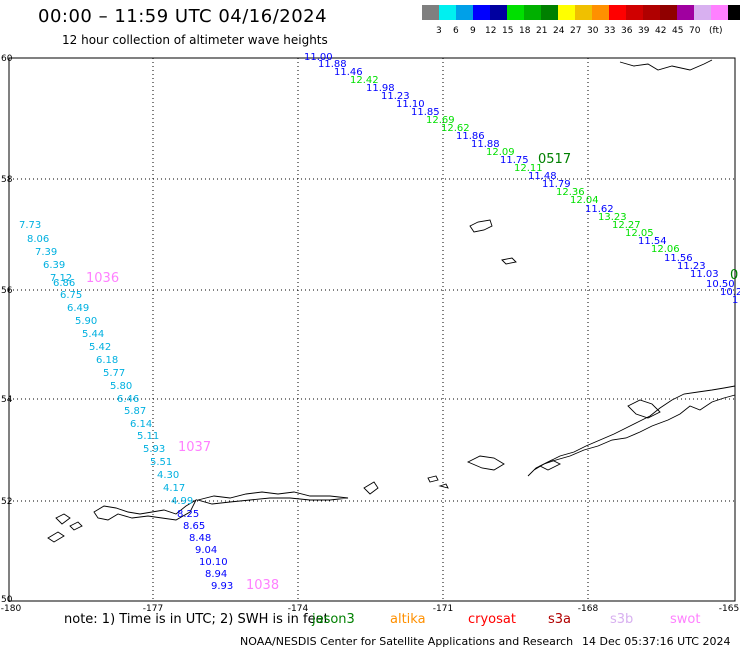  Describe the element at coordinates (318, 57) in the screenshot. I see `wave-height-label: 11.00` at that location.